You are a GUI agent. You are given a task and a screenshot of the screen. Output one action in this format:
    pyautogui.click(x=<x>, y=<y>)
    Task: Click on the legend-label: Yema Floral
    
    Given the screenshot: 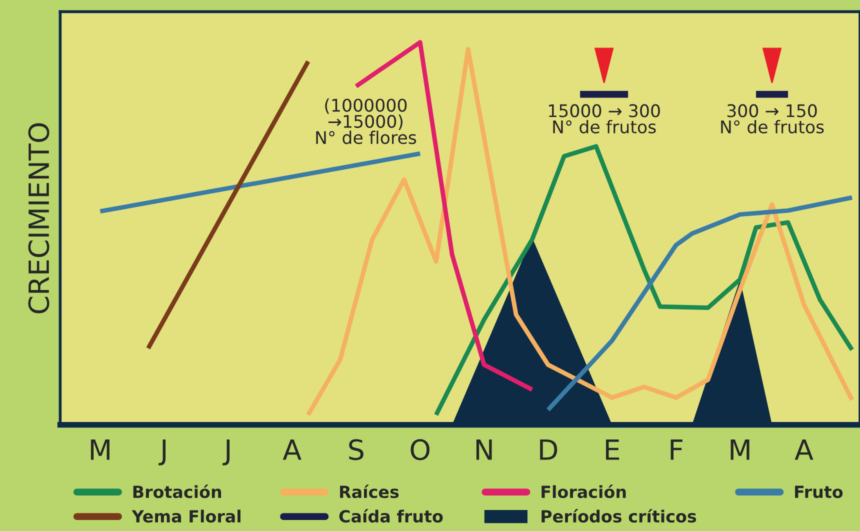 What is the action you would take?
    pyautogui.click(x=186, y=516)
    